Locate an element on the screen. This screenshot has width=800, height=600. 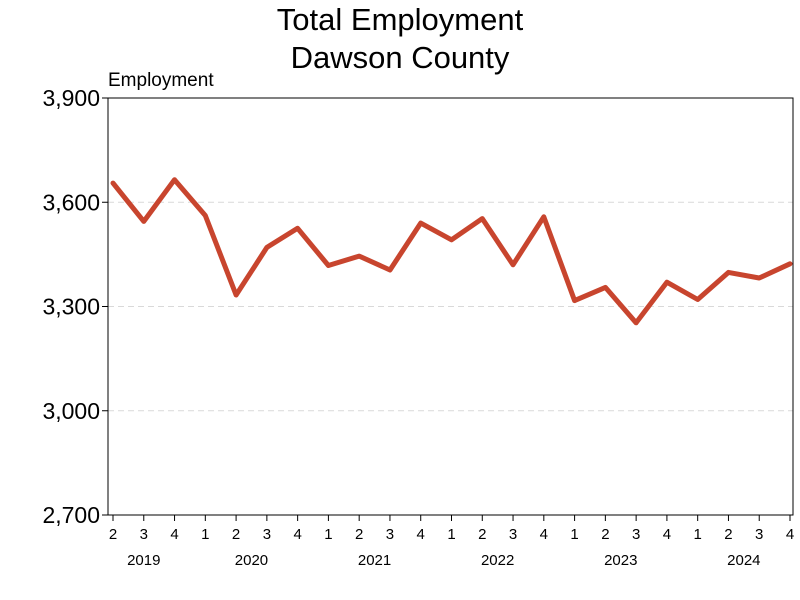
x-axis-ticks: 2 3 4 1 2 3 4 1 2 3 4 1 2 3 4 1 2 3 4 1 2 3 4 is located at coordinates (451, 529).